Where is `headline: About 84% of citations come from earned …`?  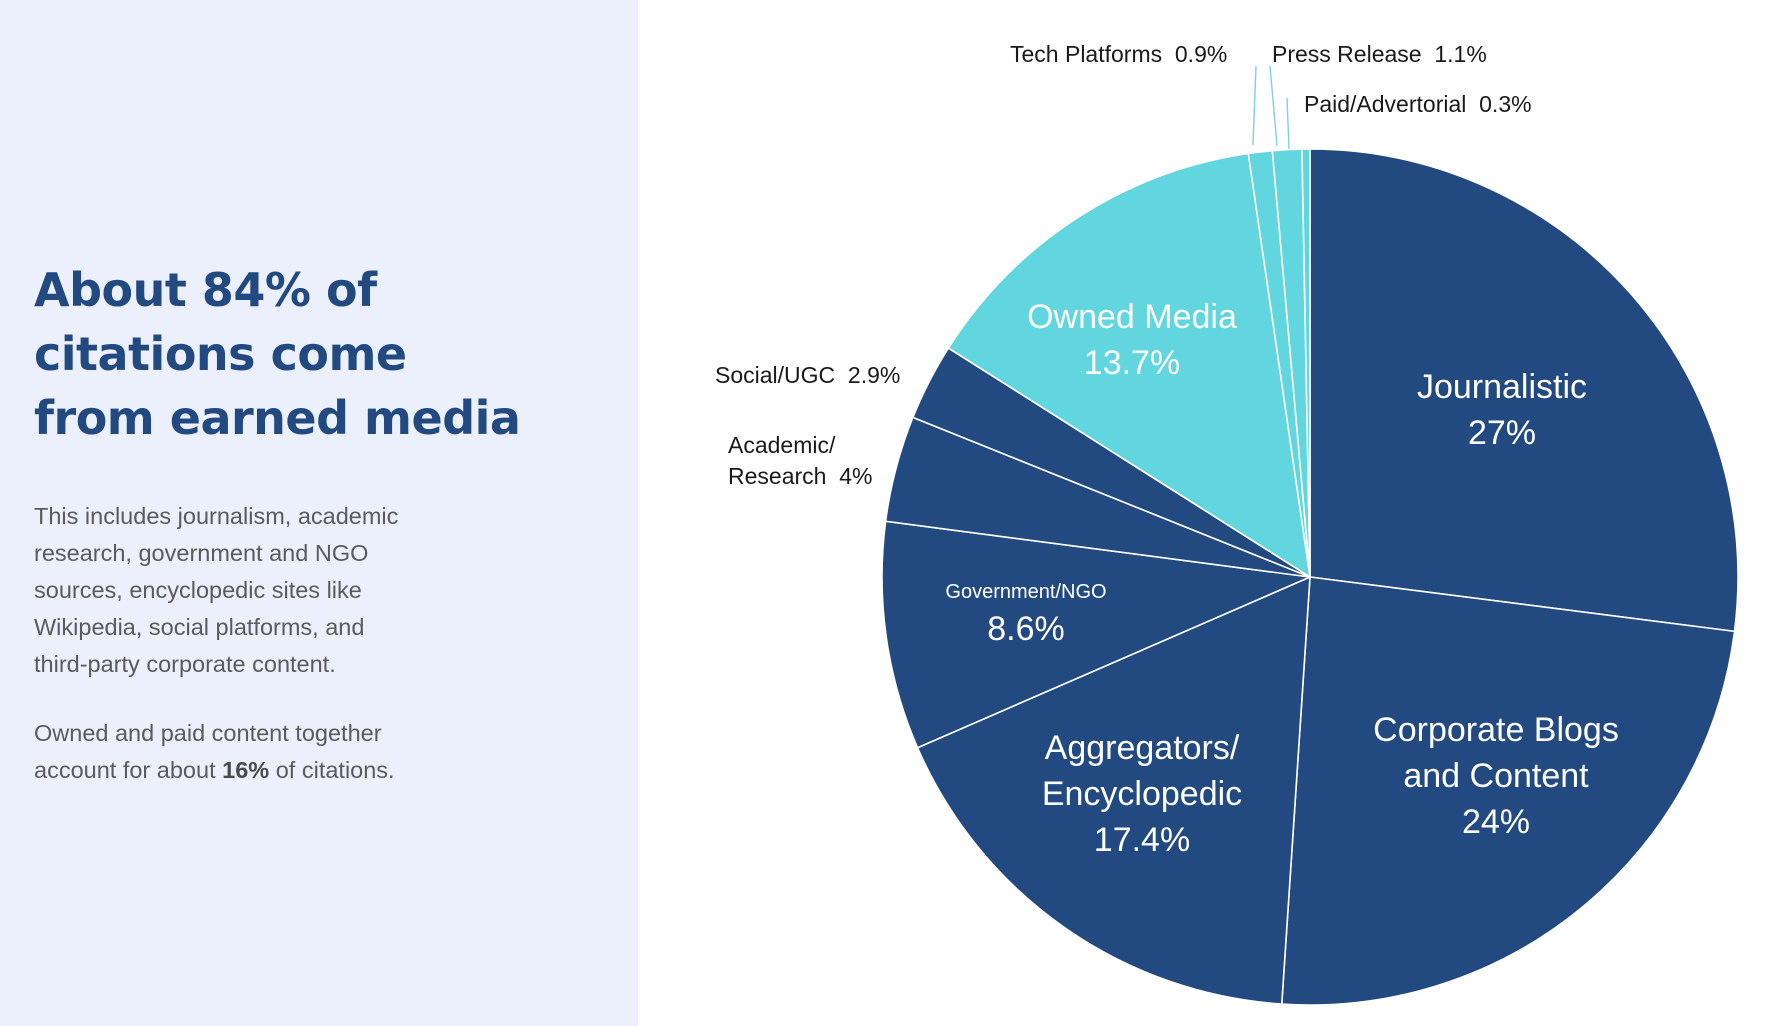 headline: About 84% of citations come from earned … is located at coordinates (324, 354).